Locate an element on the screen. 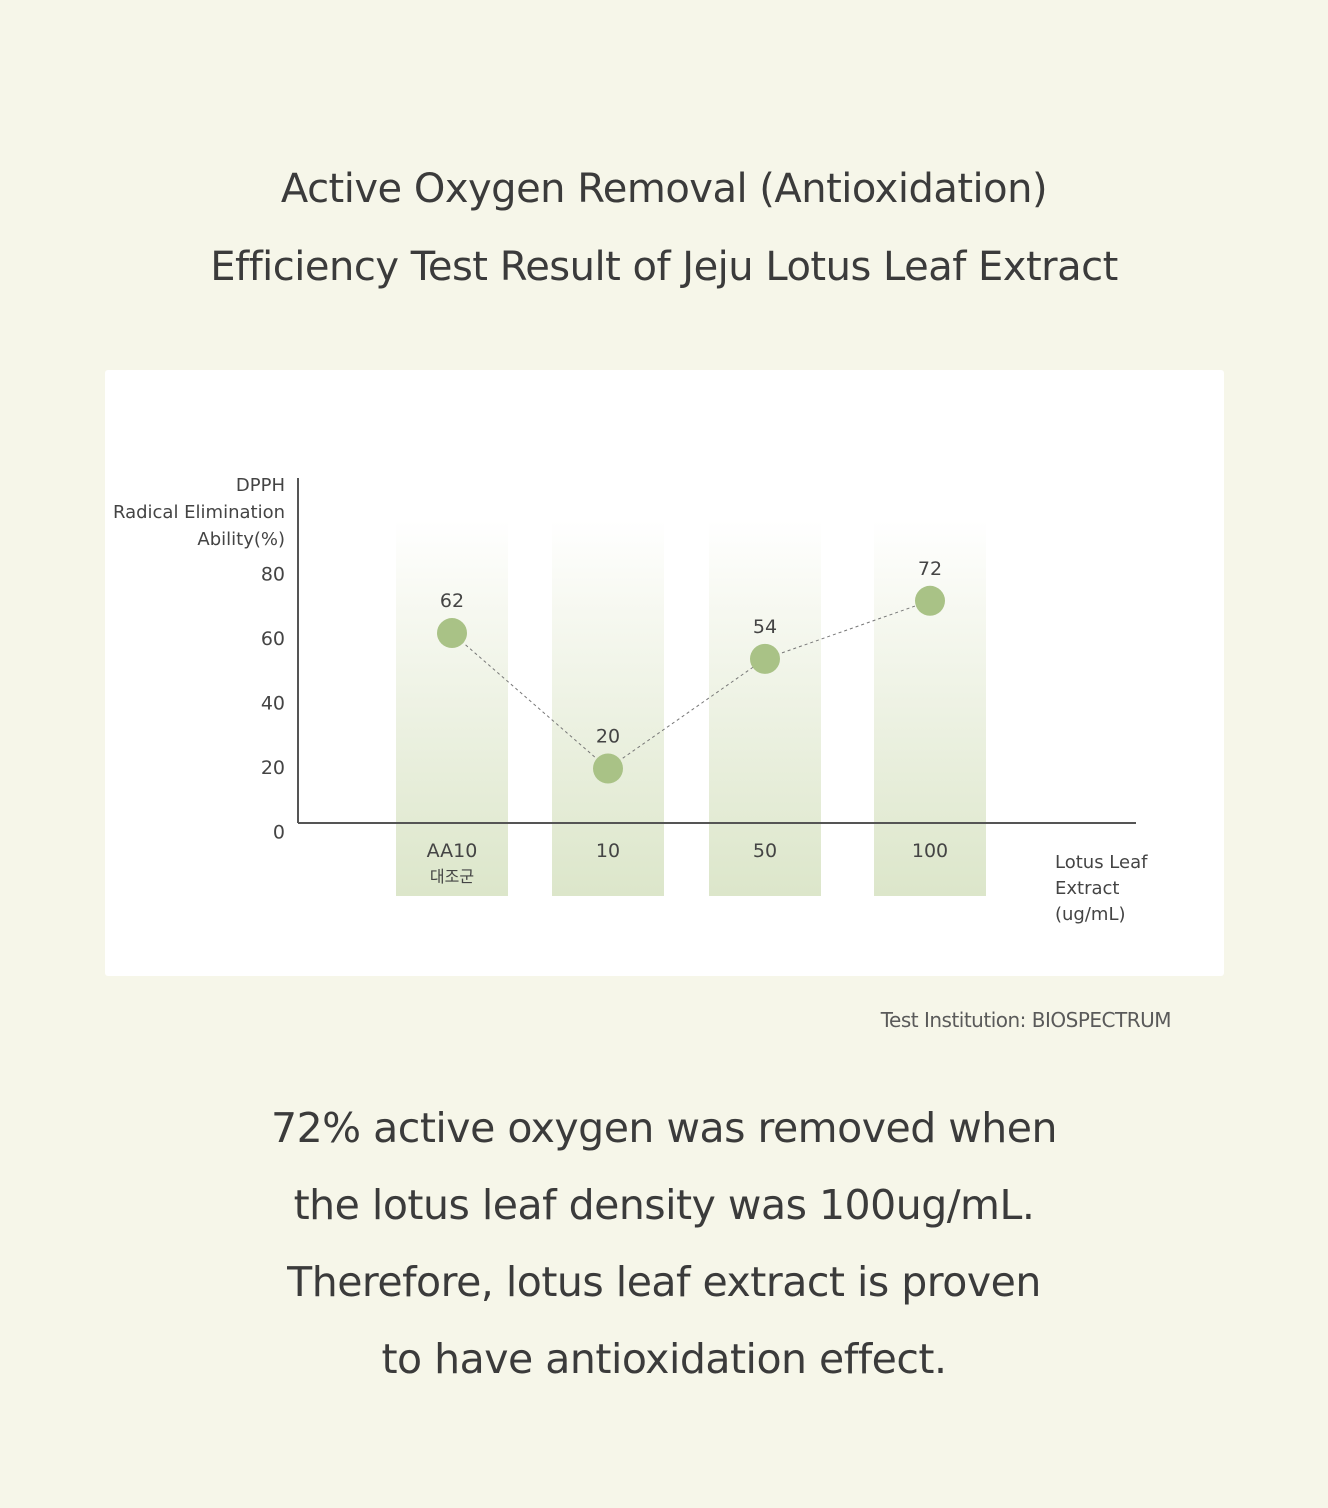 This screenshot has width=1328, height=1508. x-axis-title-line: Lotus Leaf is located at coordinates (1101, 862).